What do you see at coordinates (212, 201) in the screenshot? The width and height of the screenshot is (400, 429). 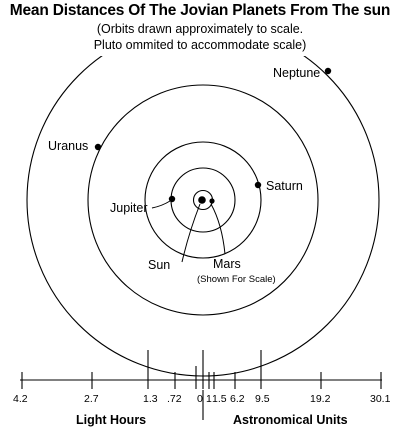 I see `mars-dot` at bounding box center [212, 201].